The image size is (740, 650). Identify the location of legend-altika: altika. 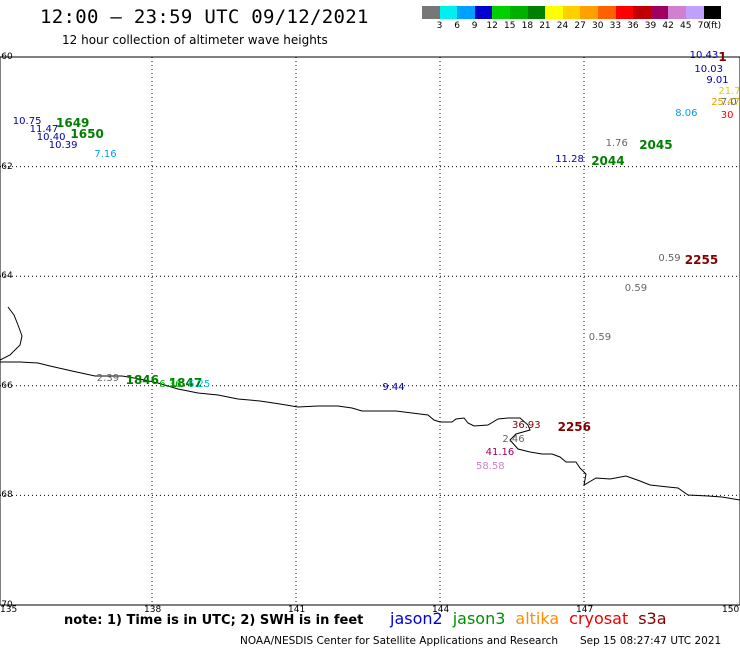
(537, 618).